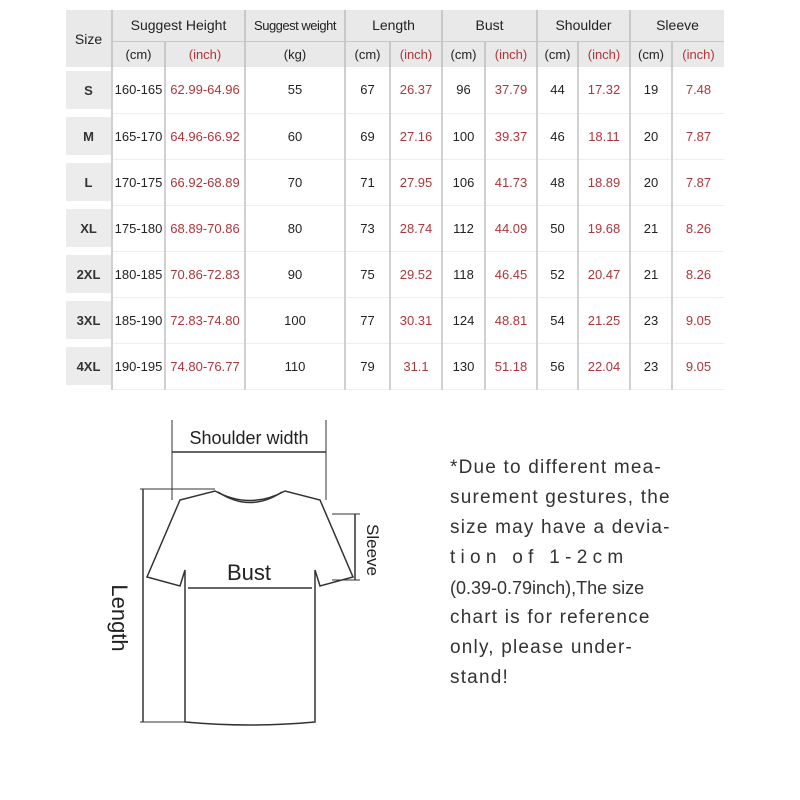  What do you see at coordinates (249, 572) in the screenshot?
I see `label-bust: Bust` at bounding box center [249, 572].